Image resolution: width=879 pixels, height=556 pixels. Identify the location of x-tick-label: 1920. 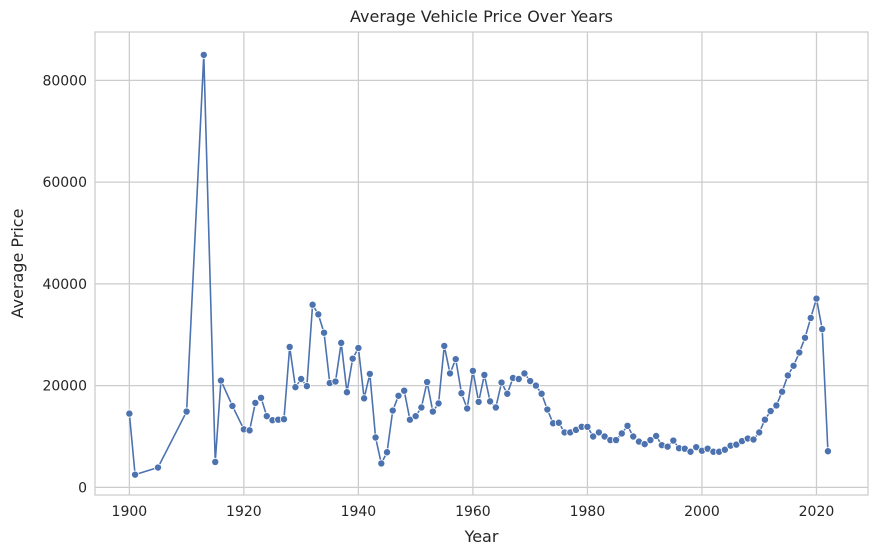
(244, 512).